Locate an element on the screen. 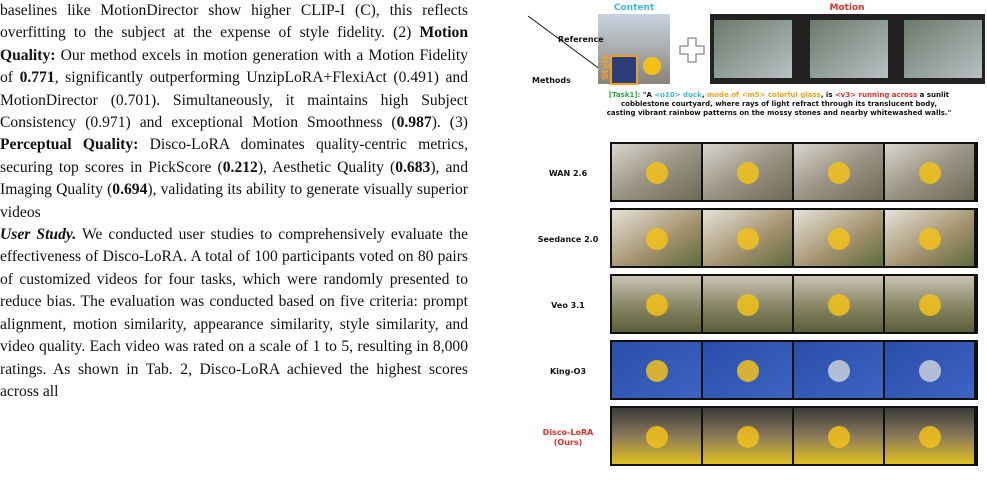 The image size is (987, 495). row-label: (Ours) is located at coordinates (568, 442).